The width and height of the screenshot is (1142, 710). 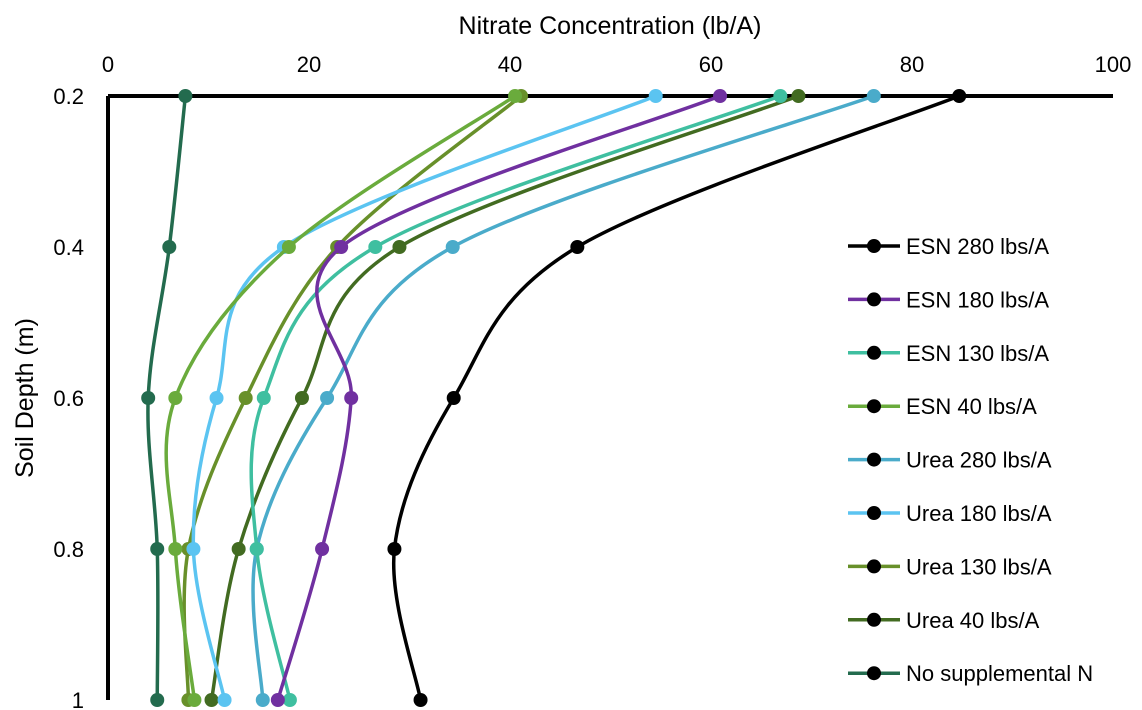 I want to click on legend-item: Urea 40 lbs/A, so click(x=944, y=620).